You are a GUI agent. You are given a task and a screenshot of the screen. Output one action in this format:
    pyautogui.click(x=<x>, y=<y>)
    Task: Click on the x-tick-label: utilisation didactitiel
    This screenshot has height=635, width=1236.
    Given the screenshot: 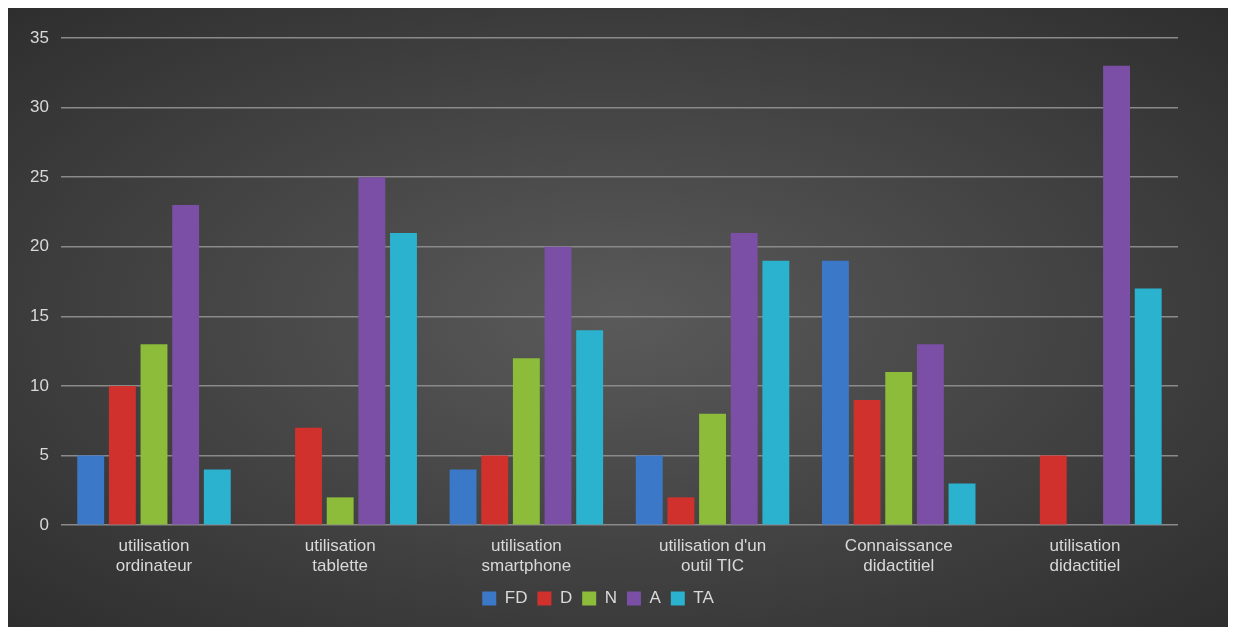 What is the action you would take?
    pyautogui.click(x=1085, y=556)
    